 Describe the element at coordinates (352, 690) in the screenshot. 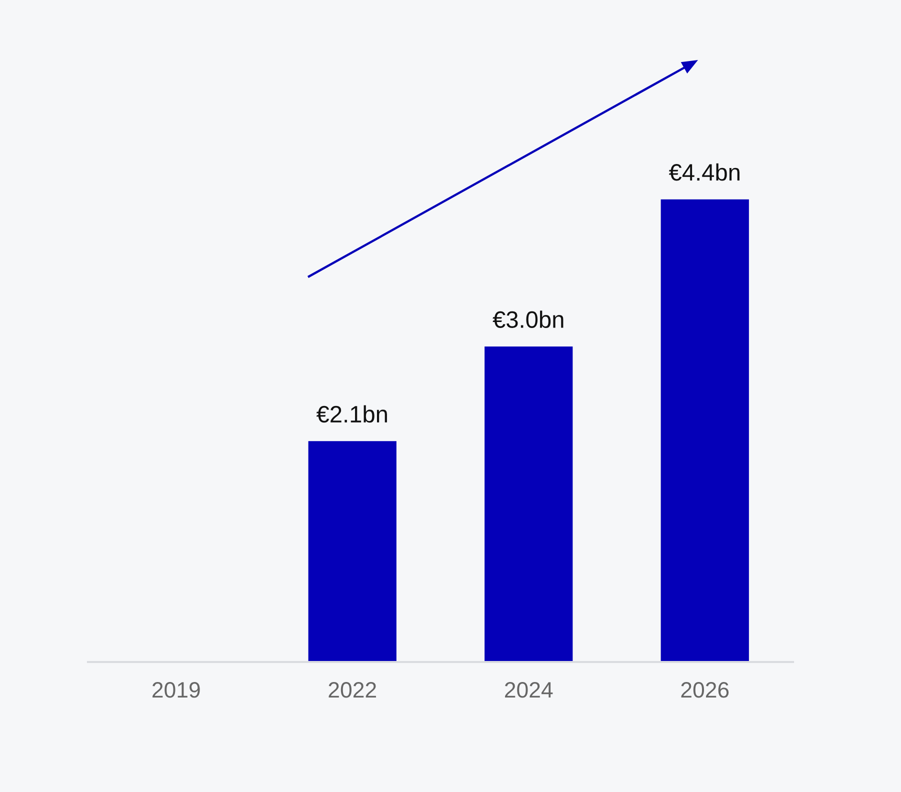

I see `x-tick-label: 2022` at that location.